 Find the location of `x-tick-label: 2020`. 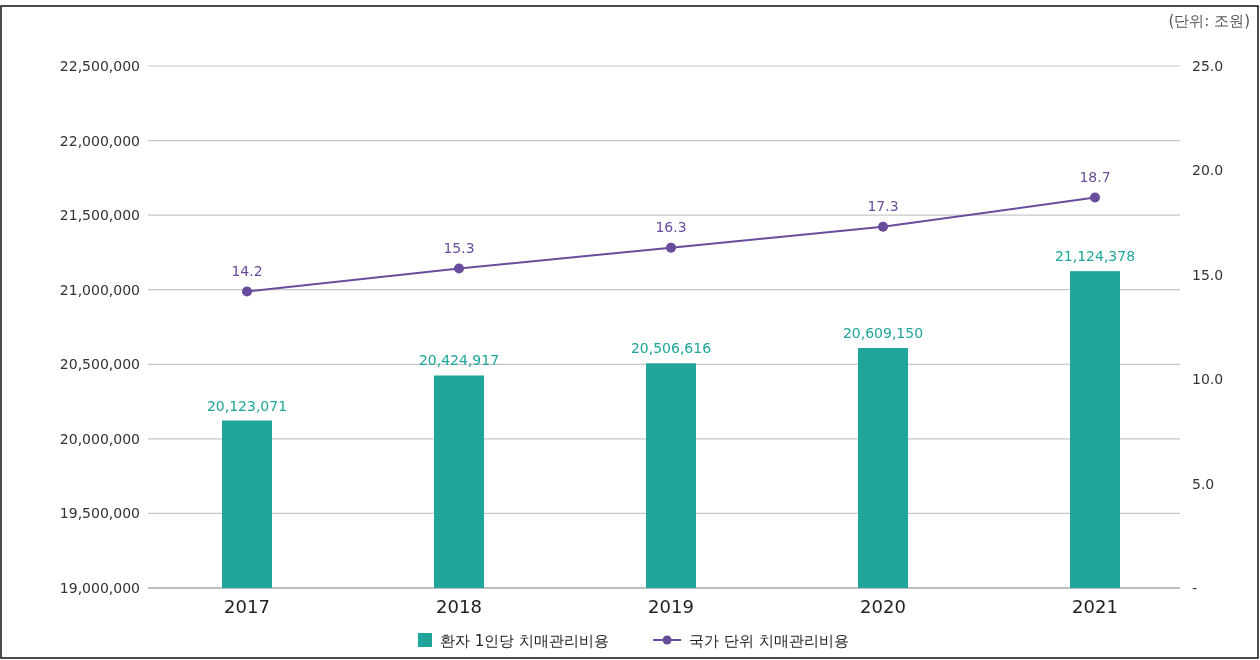

x-tick-label: 2020 is located at coordinates (883, 606).